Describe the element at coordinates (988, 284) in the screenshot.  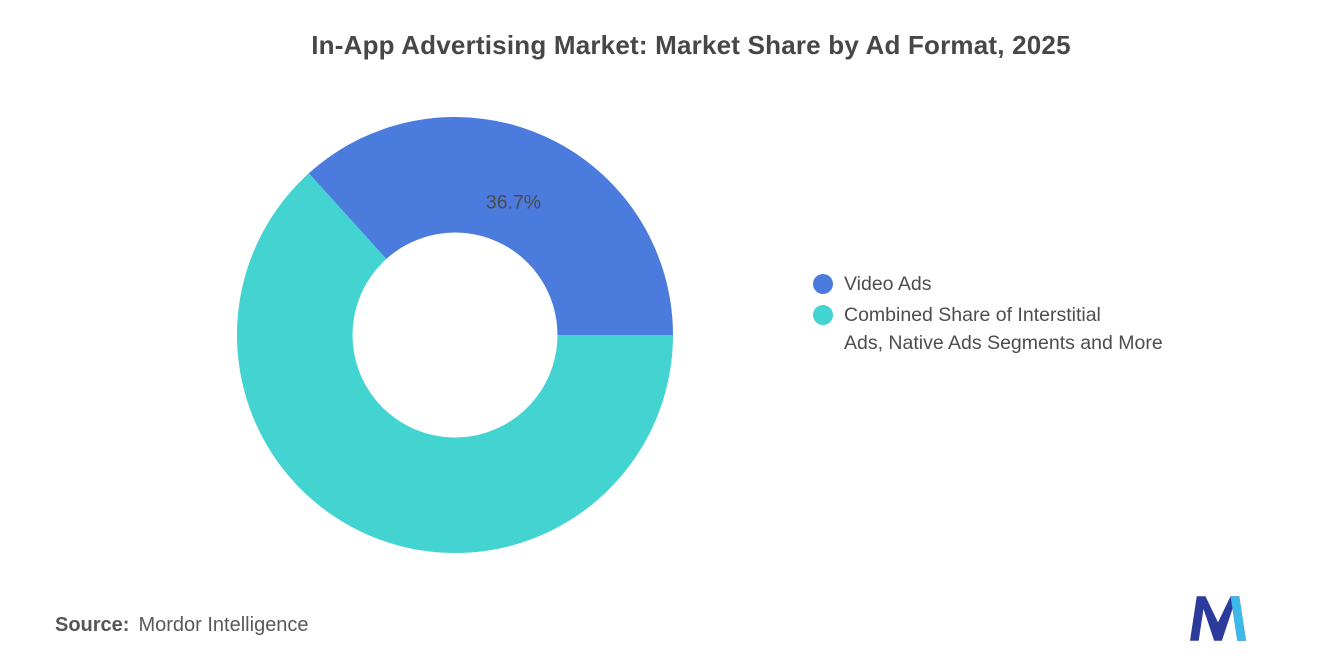
I see `legend-item-0: Video Ads` at that location.